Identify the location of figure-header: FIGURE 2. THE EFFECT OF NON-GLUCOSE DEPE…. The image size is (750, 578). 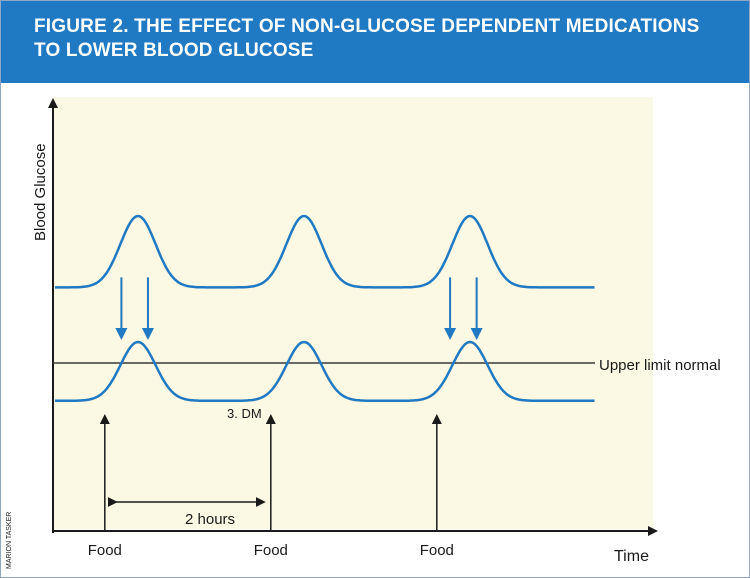
(375, 42).